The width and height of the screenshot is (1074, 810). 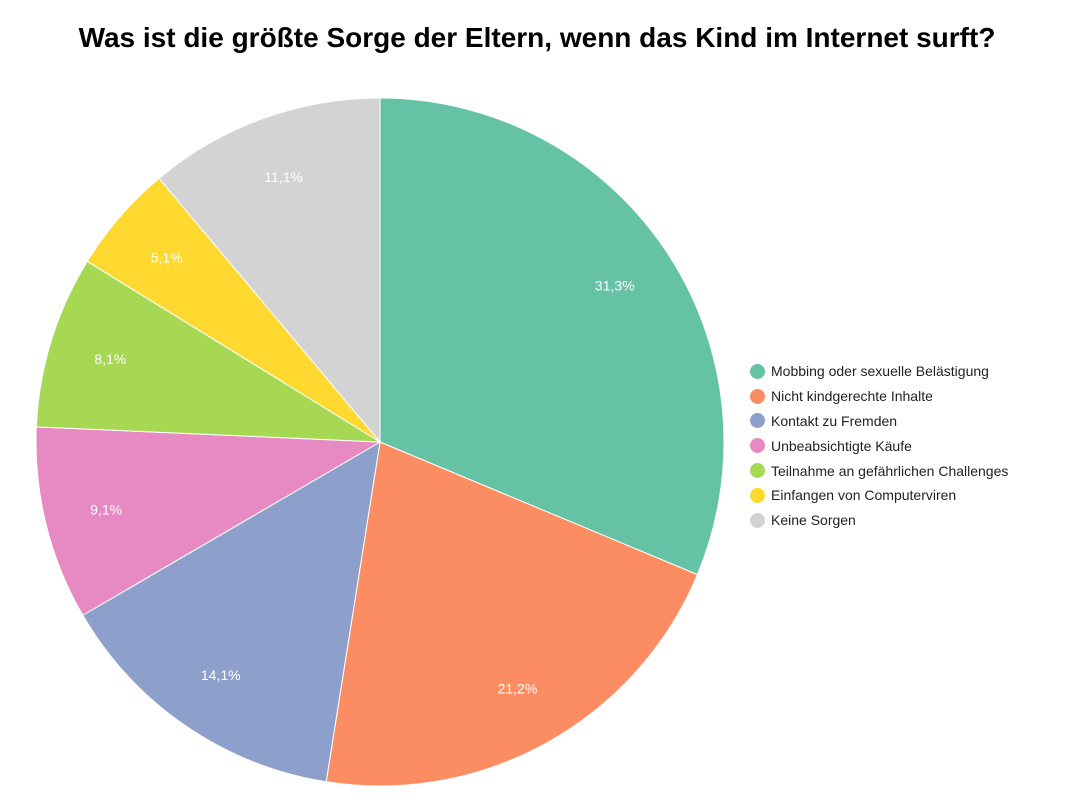 I want to click on legend-label: Mobbing oder sexuelle Belästigung, so click(x=880, y=371).